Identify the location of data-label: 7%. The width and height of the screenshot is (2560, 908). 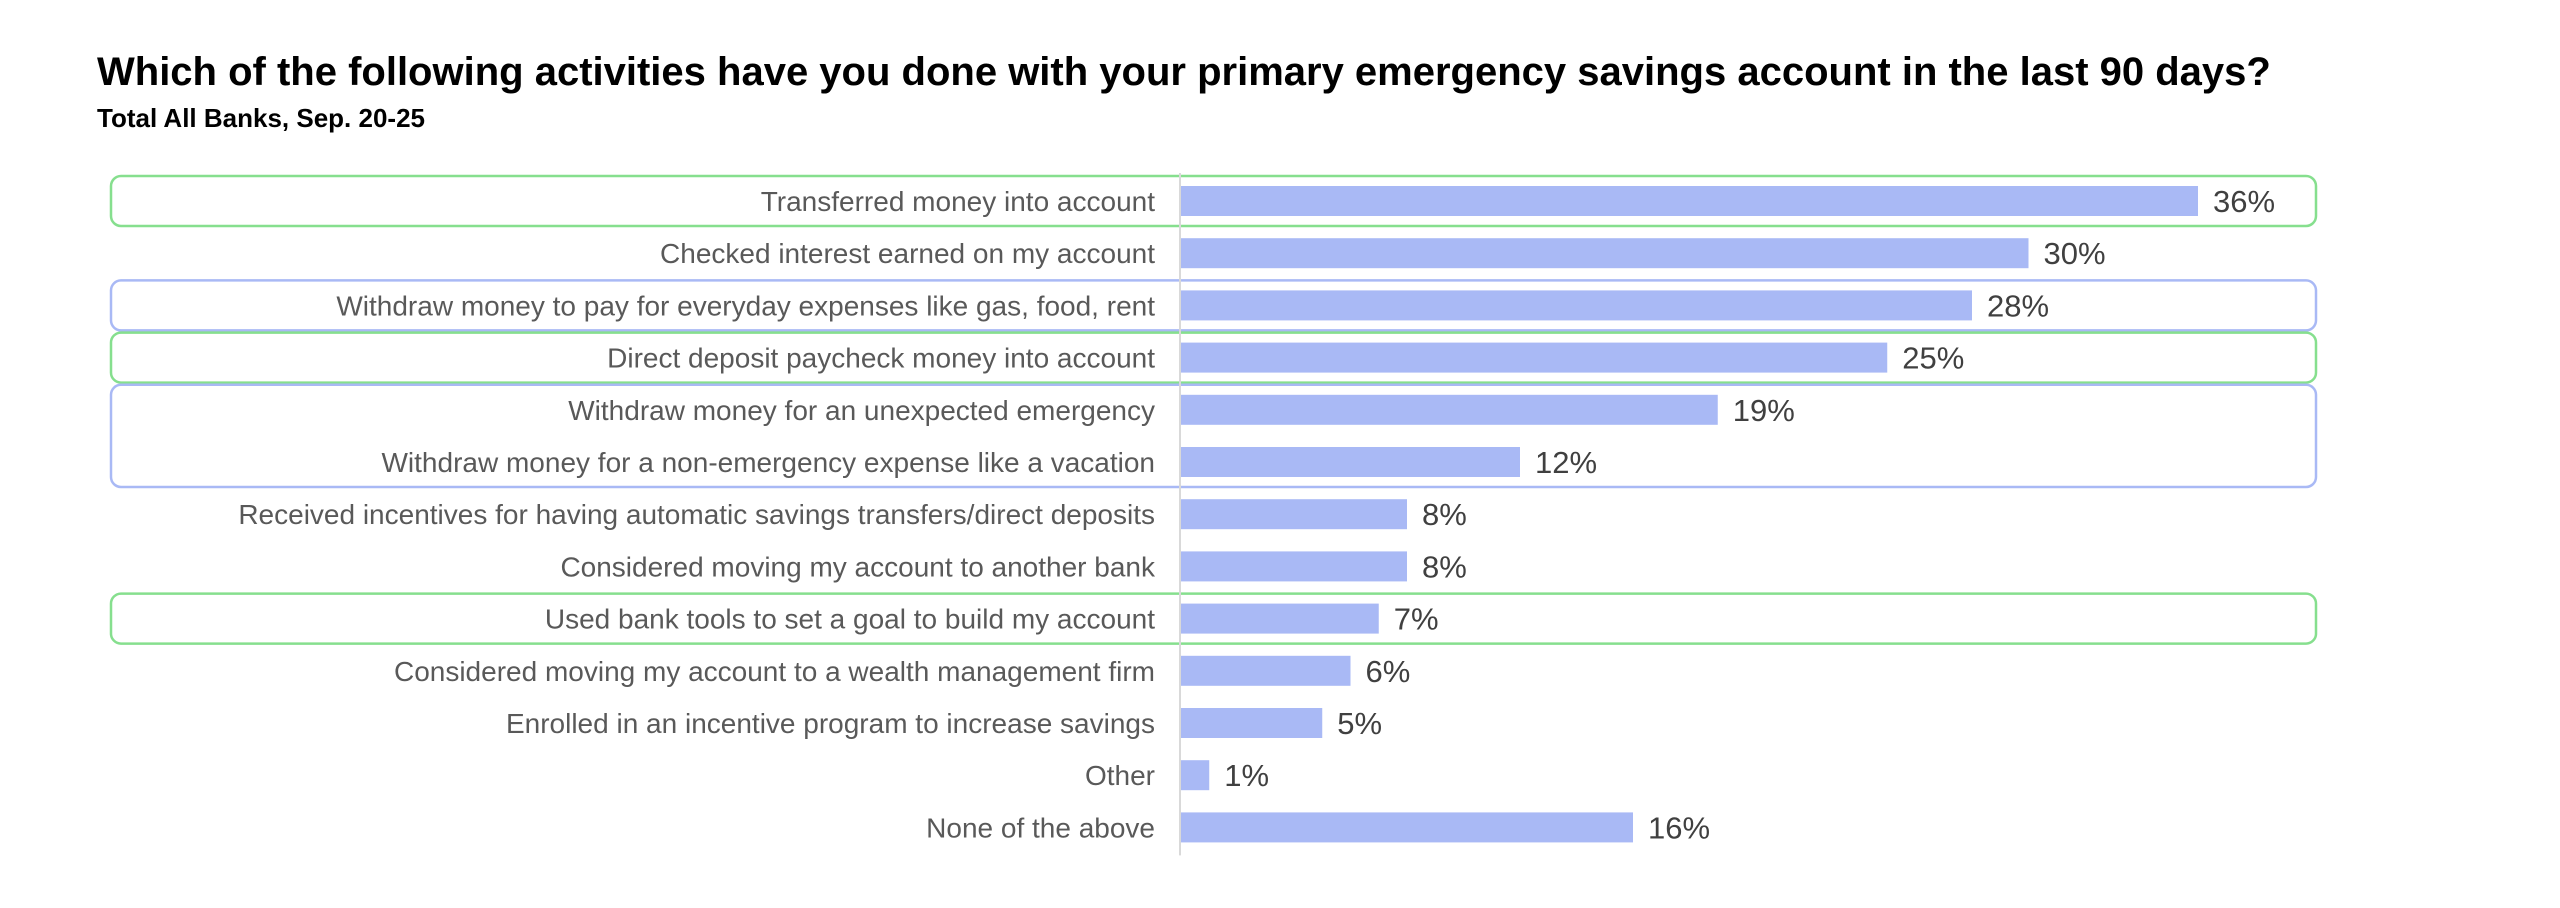
(1416, 619).